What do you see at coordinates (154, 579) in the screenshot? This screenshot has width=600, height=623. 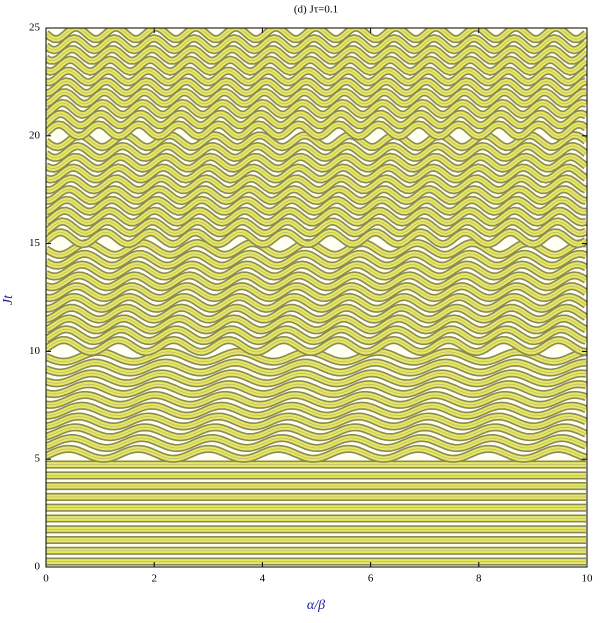 I see `x-tick-label: 2` at bounding box center [154, 579].